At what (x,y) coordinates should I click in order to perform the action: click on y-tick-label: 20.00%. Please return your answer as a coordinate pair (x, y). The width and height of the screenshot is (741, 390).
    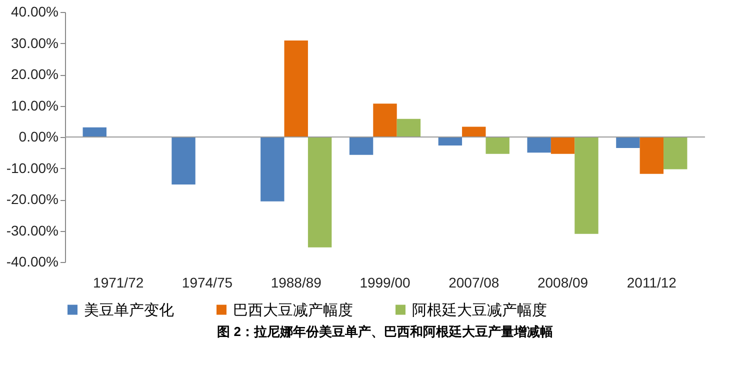
    Looking at the image, I should click on (34, 74).